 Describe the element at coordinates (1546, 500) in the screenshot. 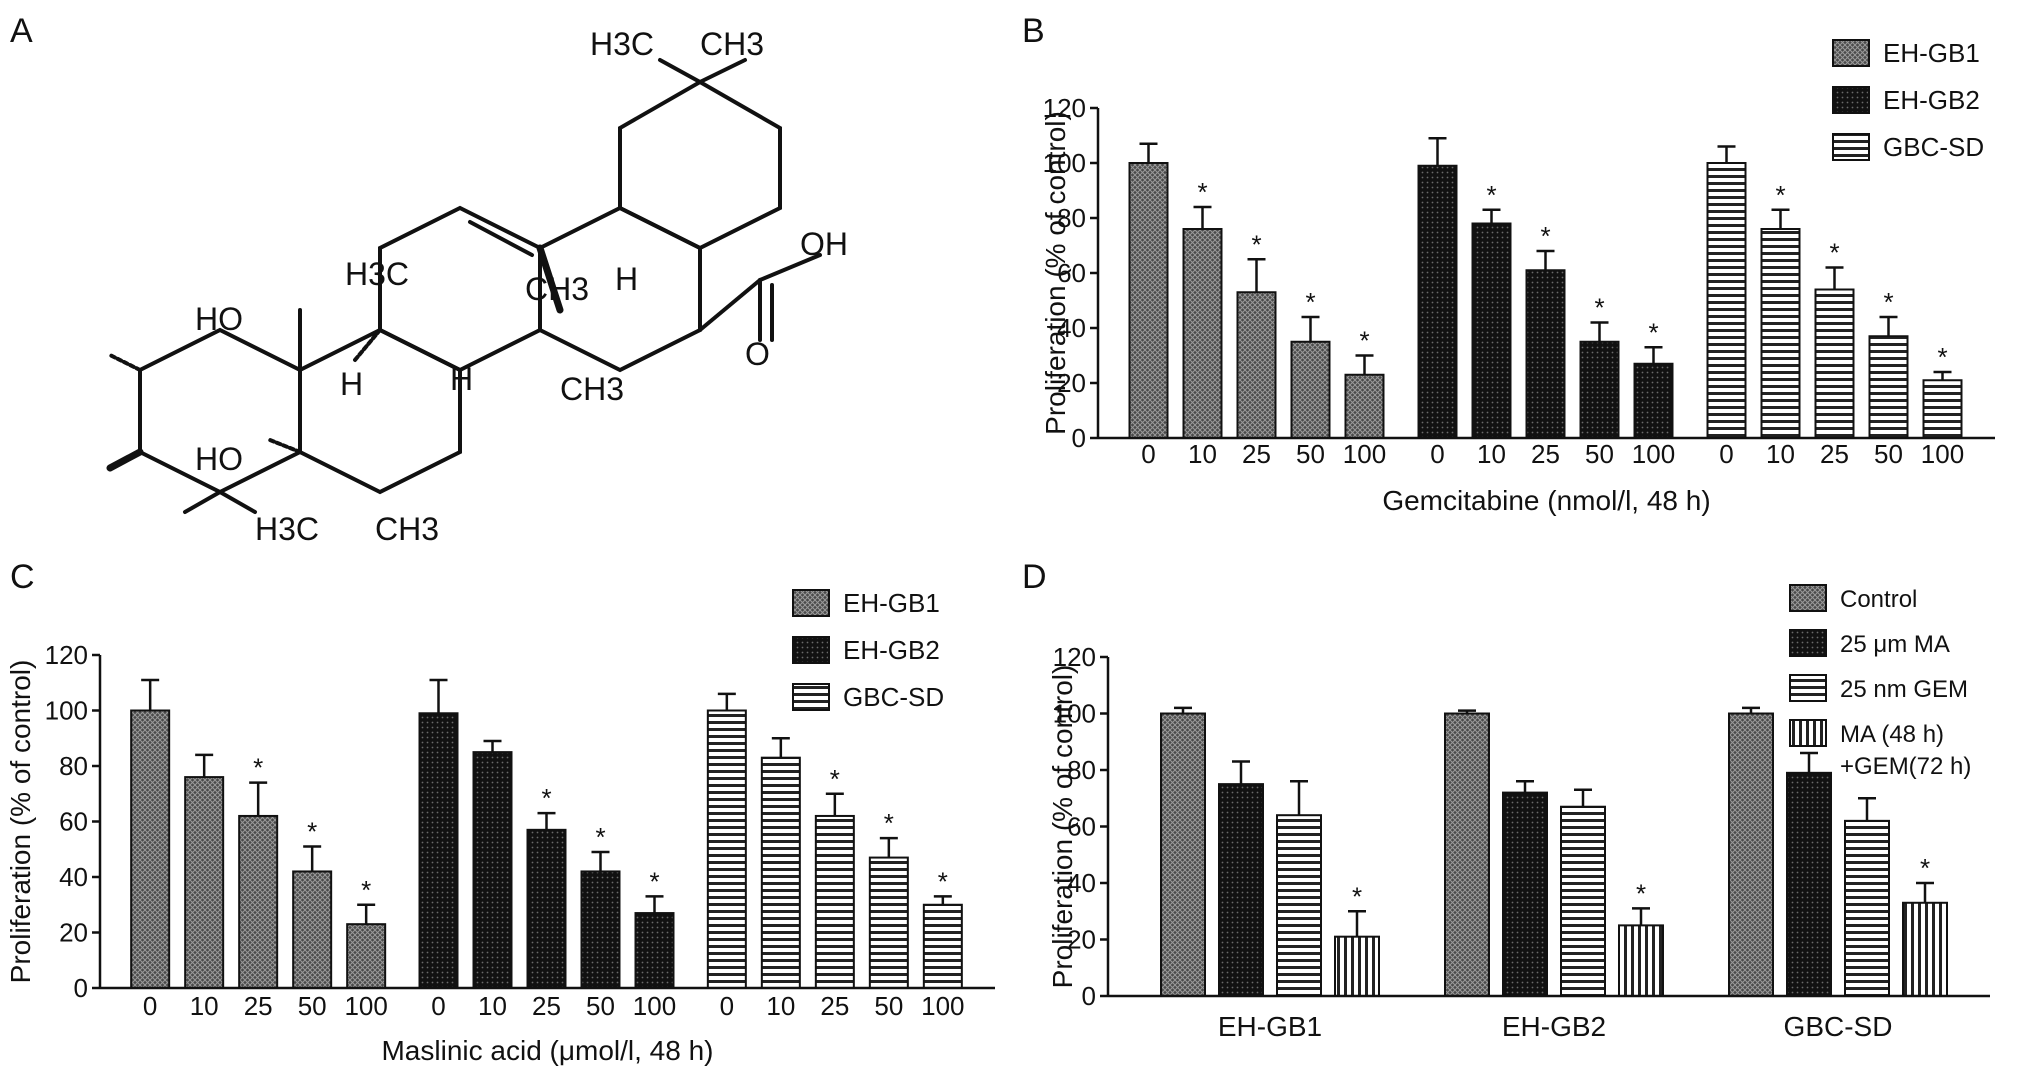

I see `x-axis-title: Gemcitabine (nmol/l, 48 h)` at that location.